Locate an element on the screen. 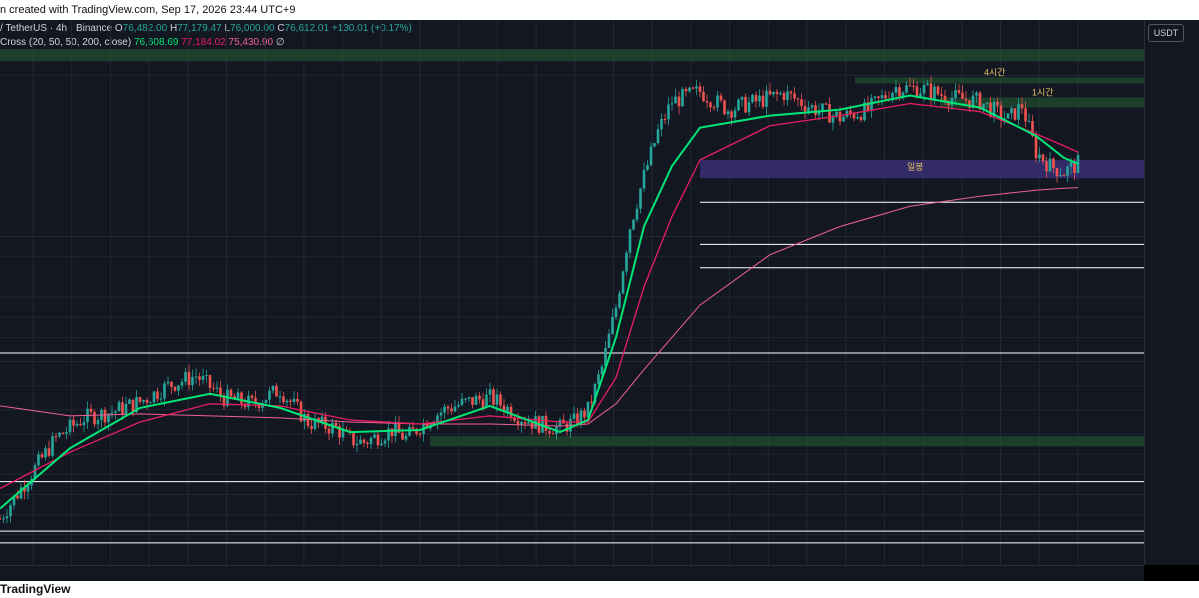 This screenshot has width=1199, height=598. time-axis is located at coordinates (572, 573).